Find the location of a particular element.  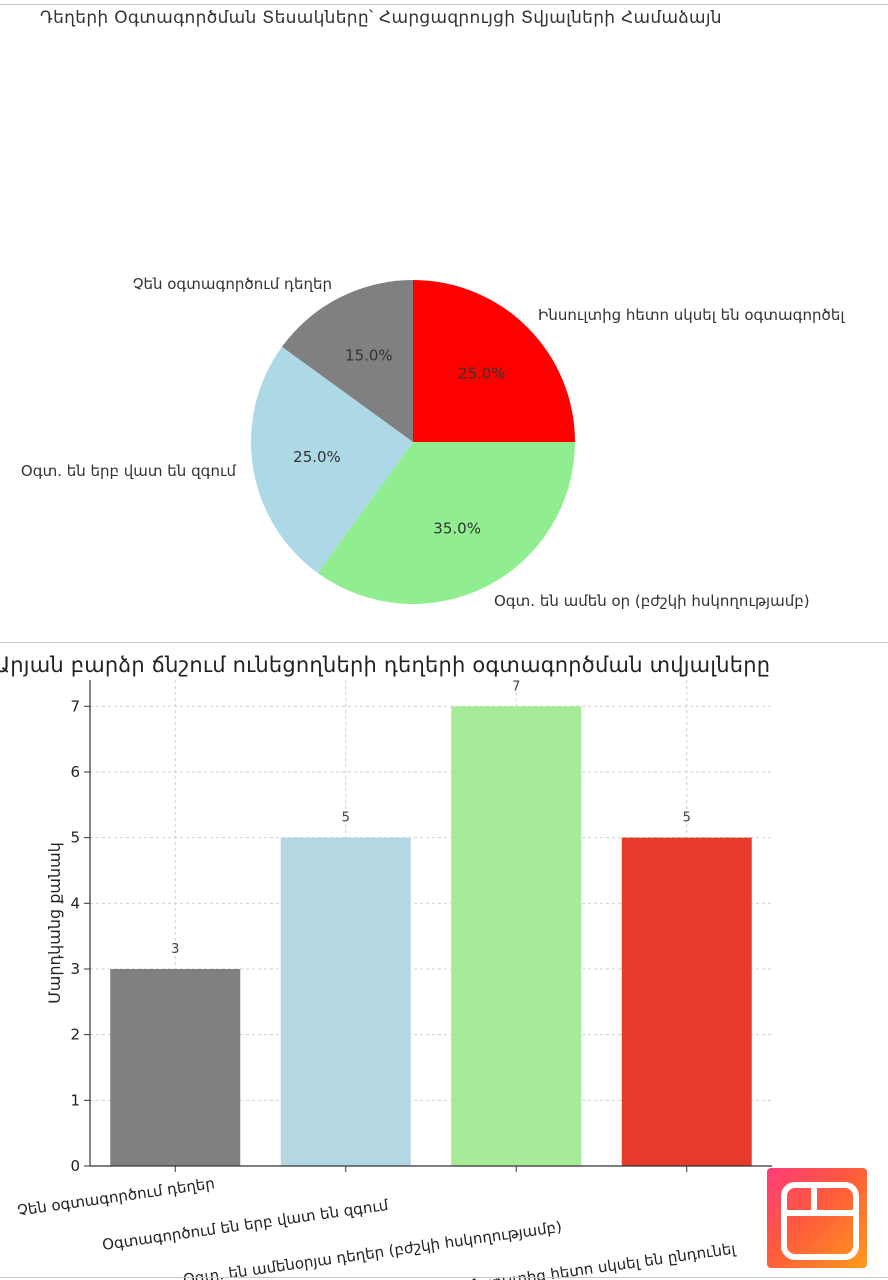

y-tick-label: 3 is located at coordinates (75, 969).